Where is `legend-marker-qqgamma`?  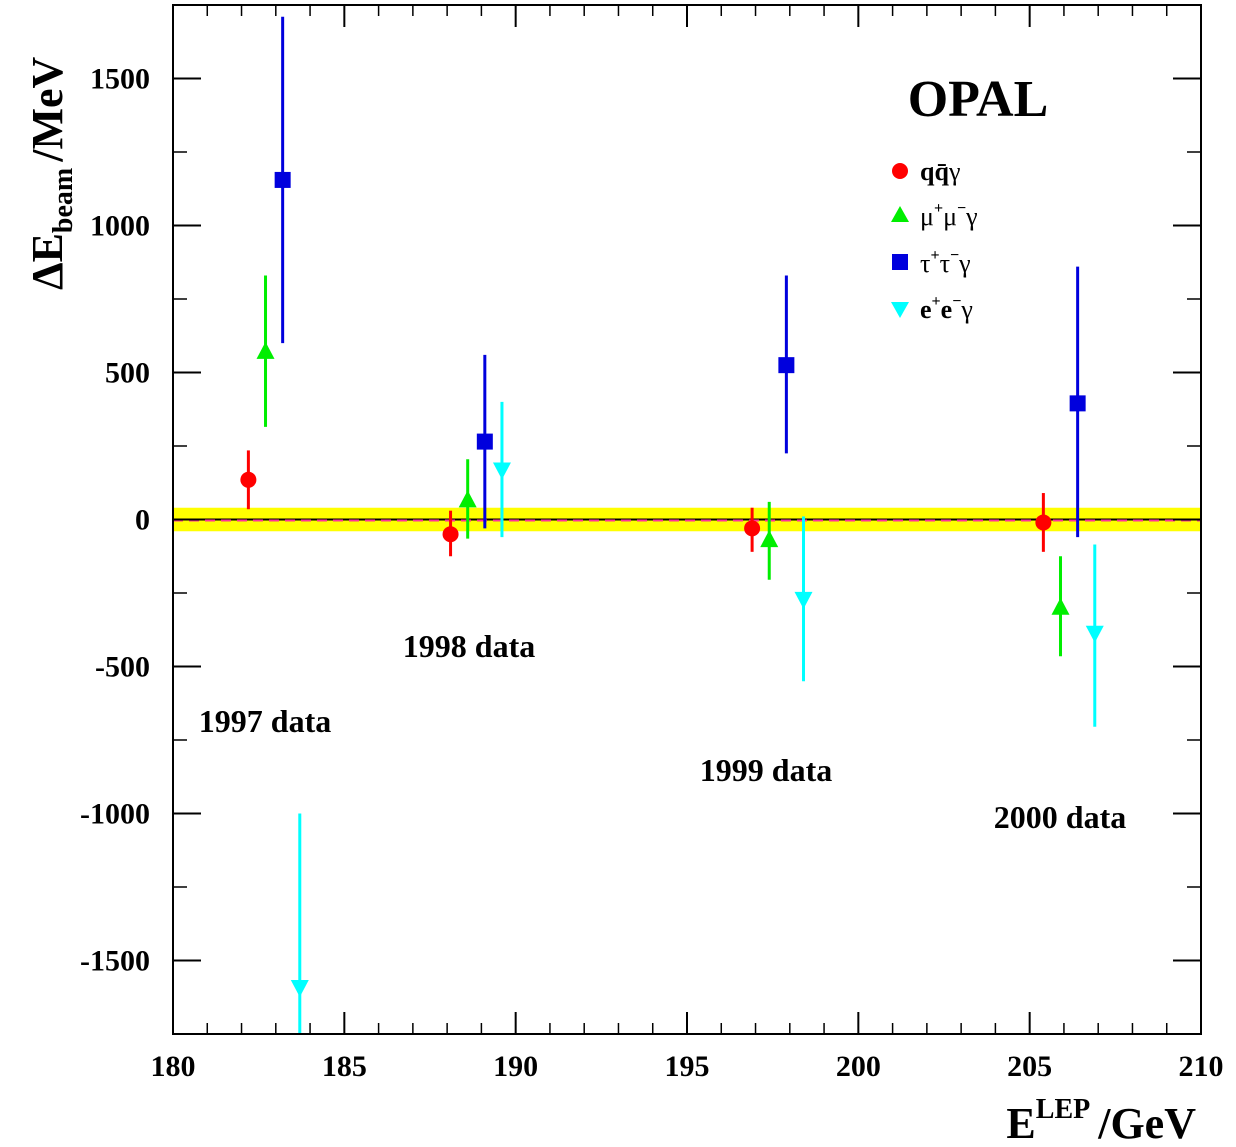 legend-marker-qqgamma is located at coordinates (900, 171).